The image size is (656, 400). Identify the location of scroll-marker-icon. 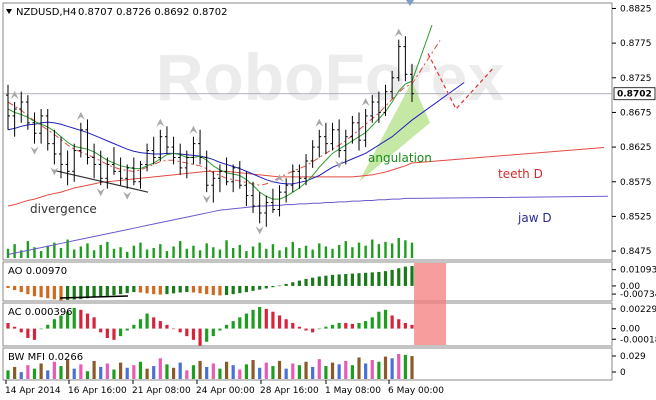
(410, 3).